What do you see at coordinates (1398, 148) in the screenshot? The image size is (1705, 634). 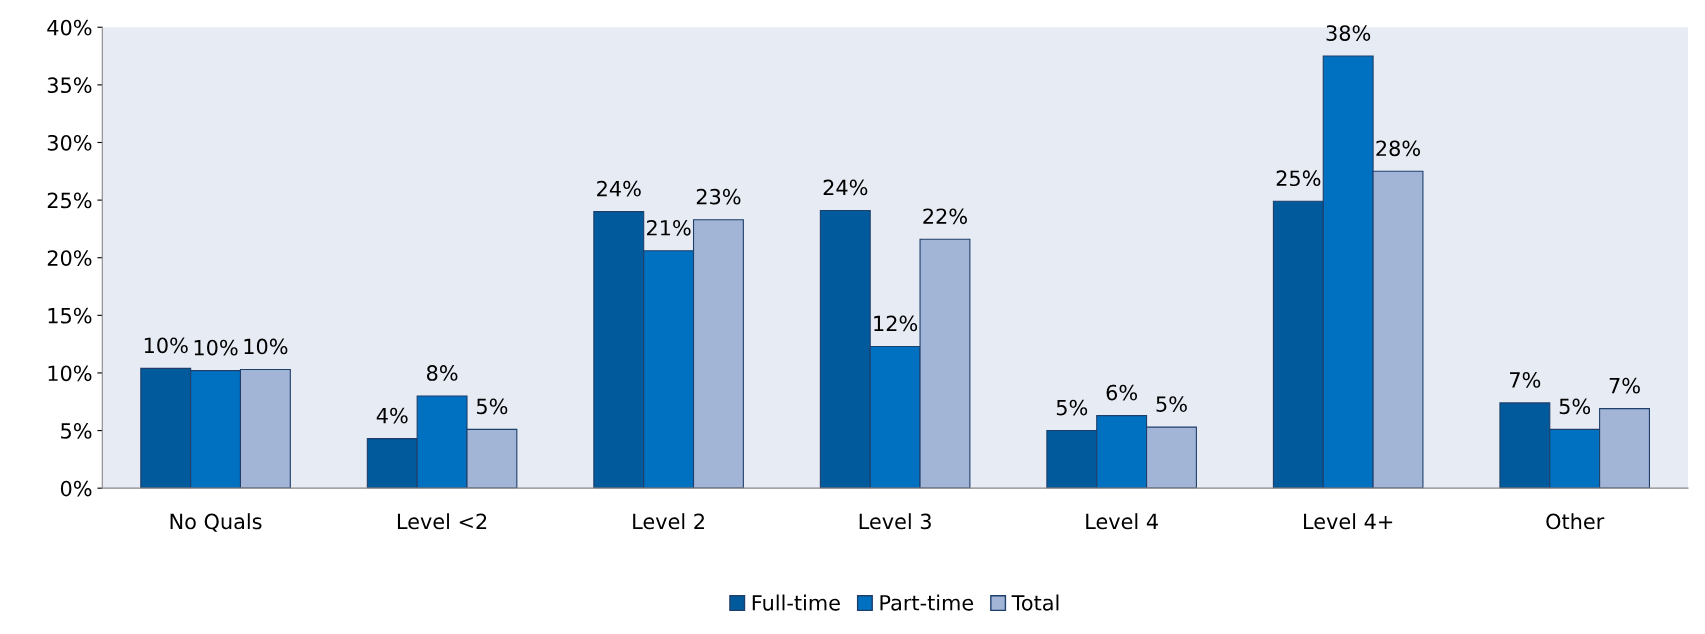 I see `data-label: 28%` at bounding box center [1398, 148].